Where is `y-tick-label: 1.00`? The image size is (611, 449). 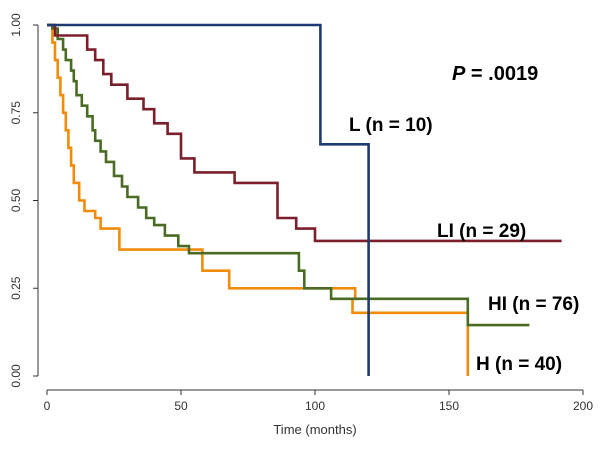 y-tick-label: 1.00 is located at coordinates (16, 25).